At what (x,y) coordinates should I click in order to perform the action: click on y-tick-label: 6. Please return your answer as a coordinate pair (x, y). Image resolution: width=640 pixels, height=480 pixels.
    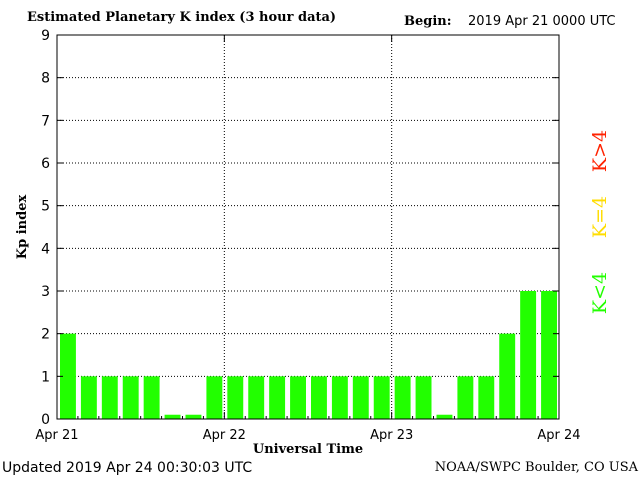
    Looking at the image, I should click on (45, 164).